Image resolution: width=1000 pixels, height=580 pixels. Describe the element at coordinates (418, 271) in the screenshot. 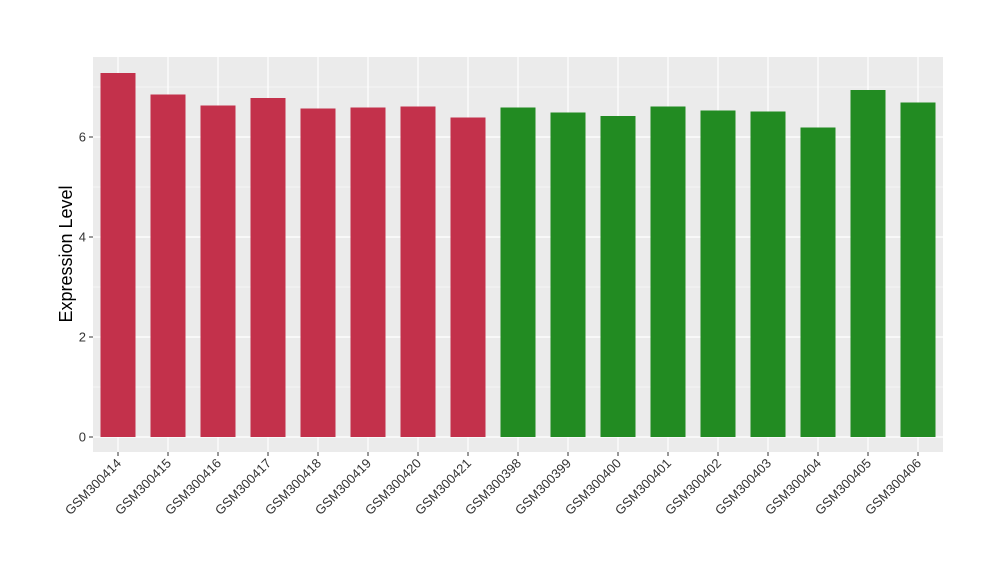

I see `bar-GSM300420` at that location.